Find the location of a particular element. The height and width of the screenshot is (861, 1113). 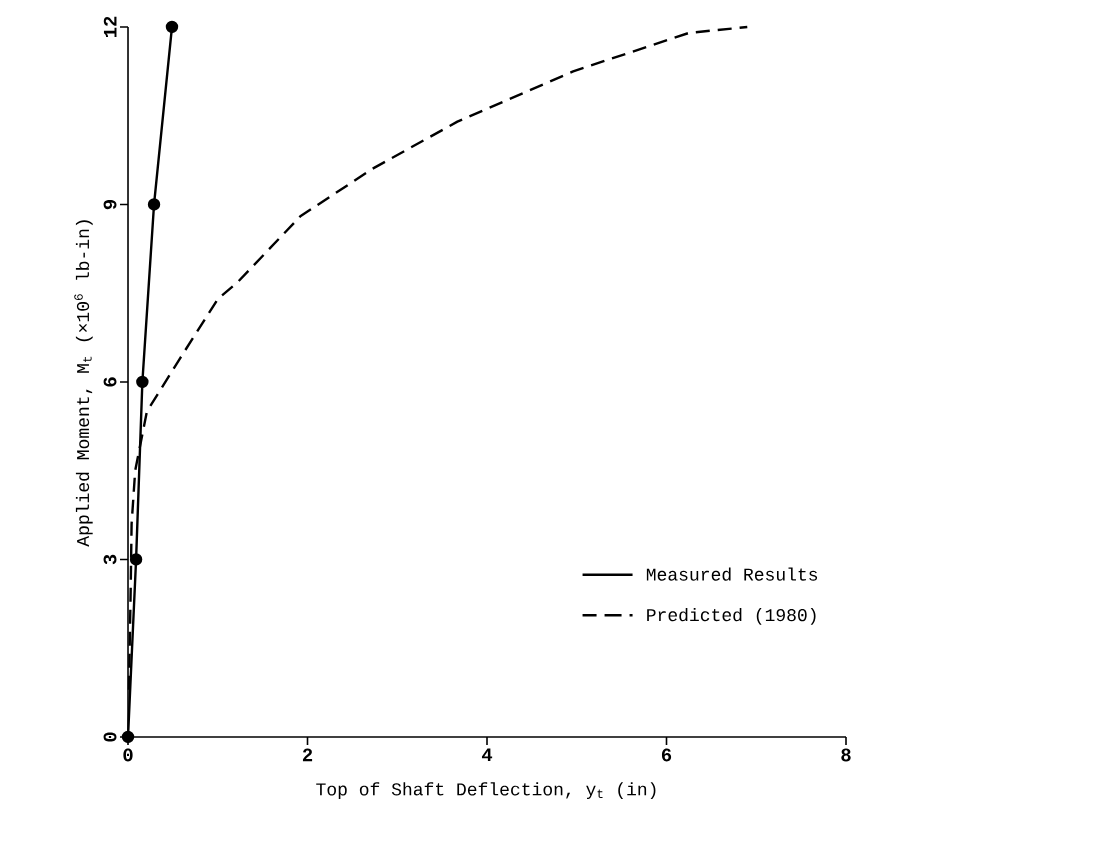

legend-label: Measured Results is located at coordinates (732, 574).